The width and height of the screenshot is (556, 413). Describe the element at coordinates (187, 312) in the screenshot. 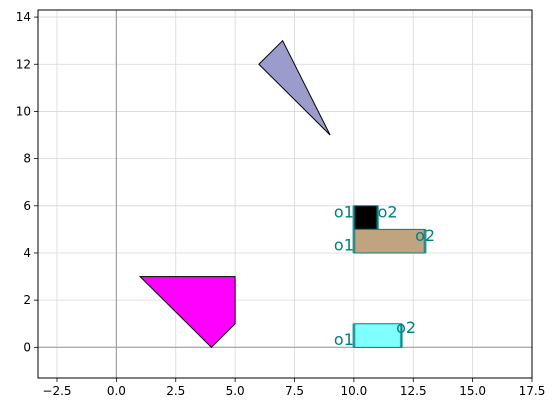

I see `magenta-polygon` at that location.